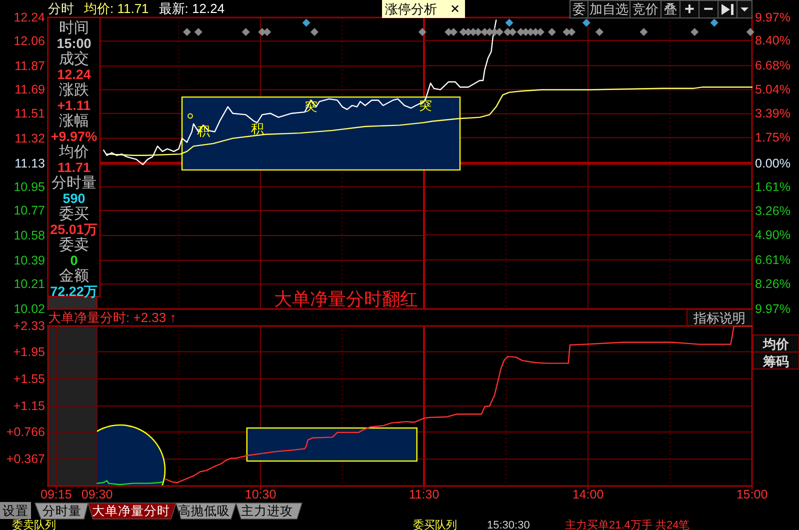  I want to click on y-tick-label: 12.24, so click(30, 17).